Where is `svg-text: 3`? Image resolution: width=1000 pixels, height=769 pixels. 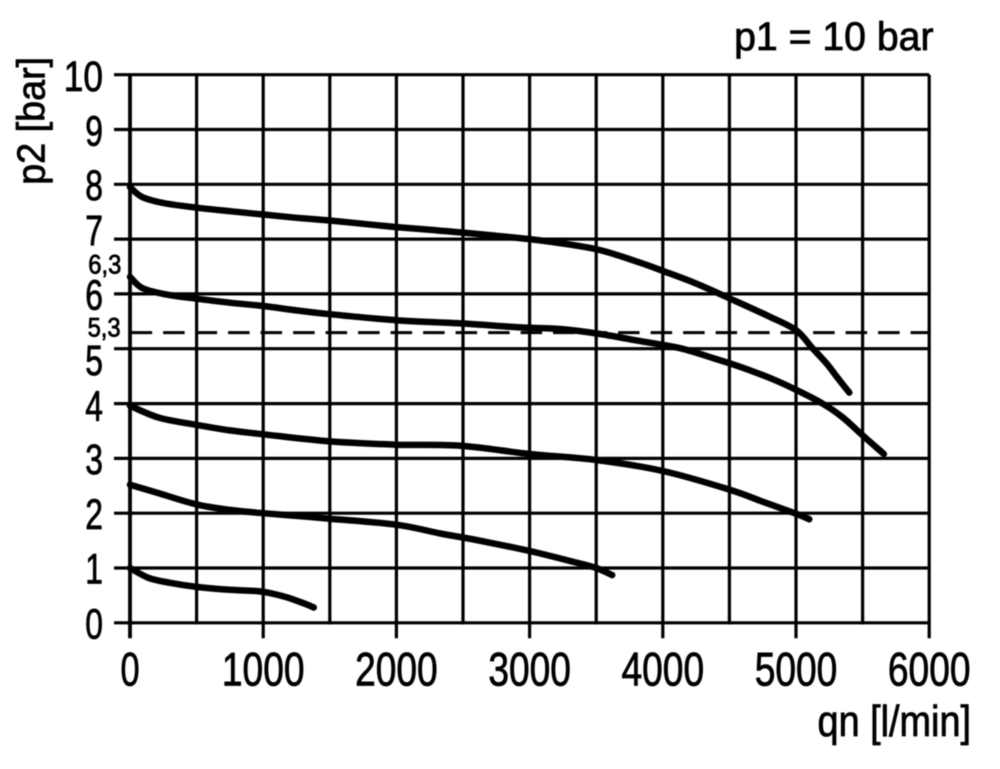
svg-text: 3 is located at coordinates (94, 461).